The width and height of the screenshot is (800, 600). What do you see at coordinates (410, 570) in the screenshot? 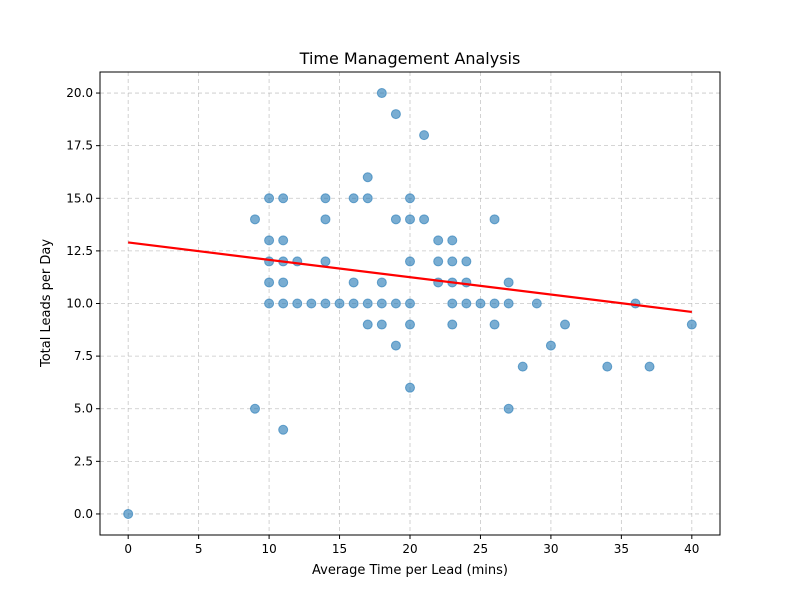
I see `x-axis-label: Average Time per Lead (mins)` at bounding box center [410, 570].